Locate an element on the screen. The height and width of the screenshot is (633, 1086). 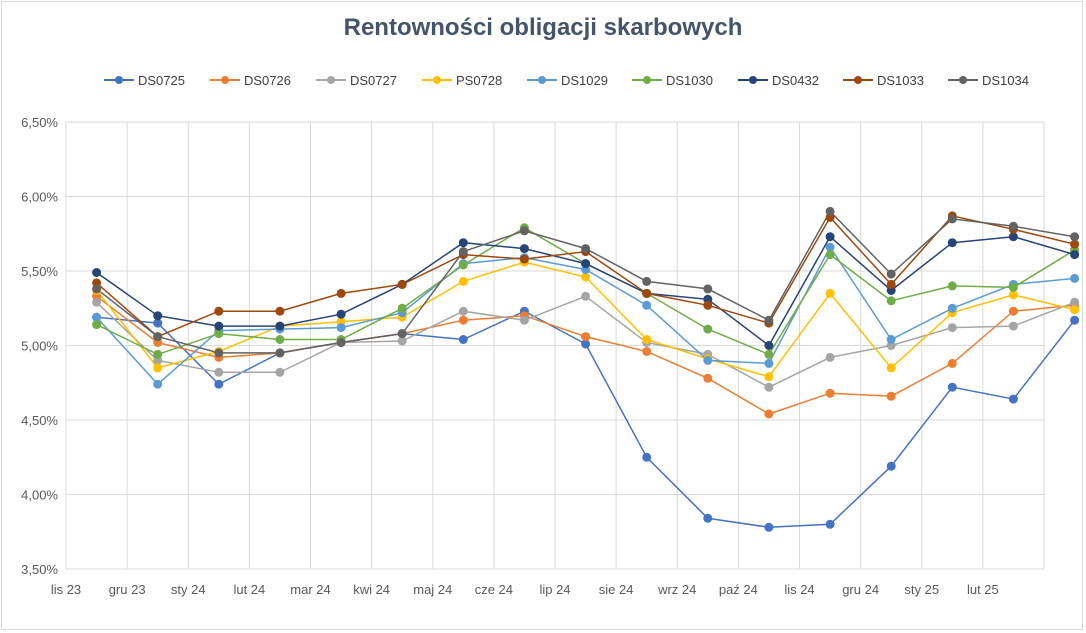
legend-label: DS1033 is located at coordinates (900, 80).